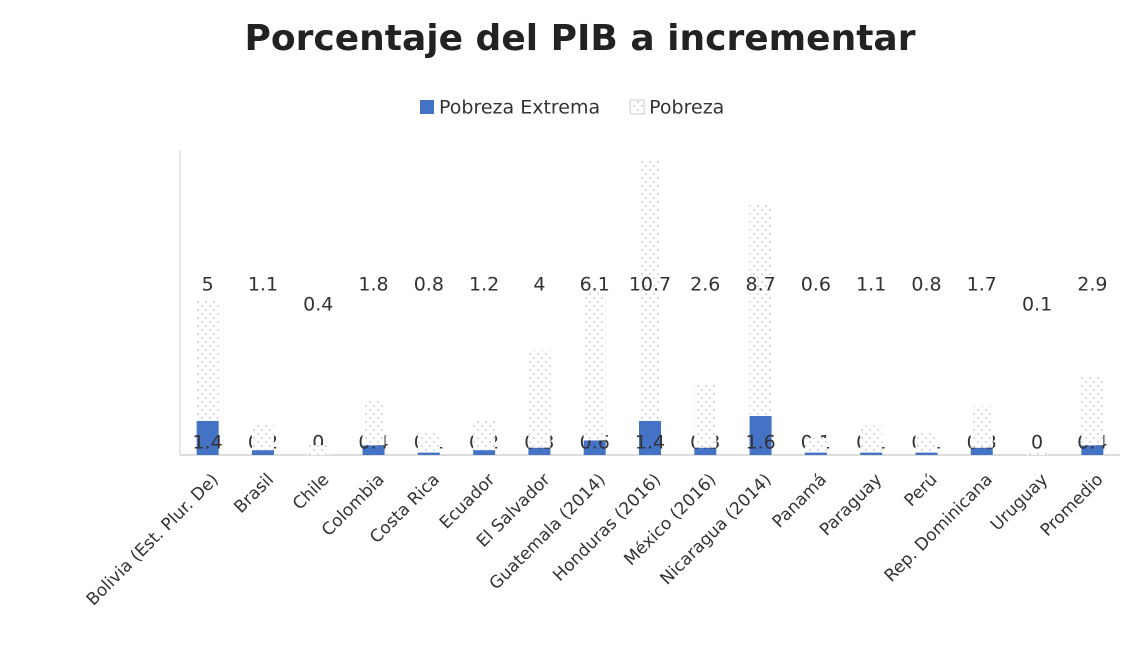 The height and width of the screenshot is (652, 1130). What do you see at coordinates (1037, 305) in the screenshot?
I see `data-label: 0.1` at bounding box center [1037, 305].